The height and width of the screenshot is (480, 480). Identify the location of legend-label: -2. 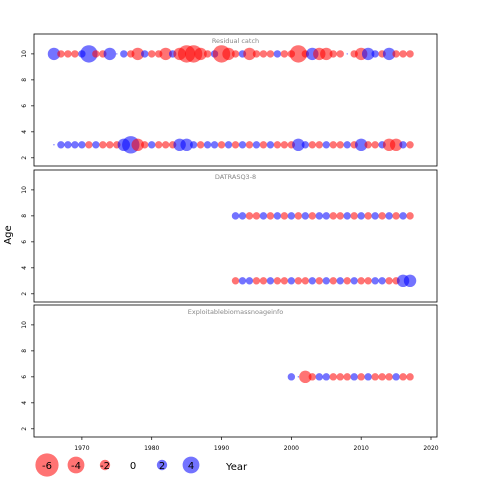
(105, 466).